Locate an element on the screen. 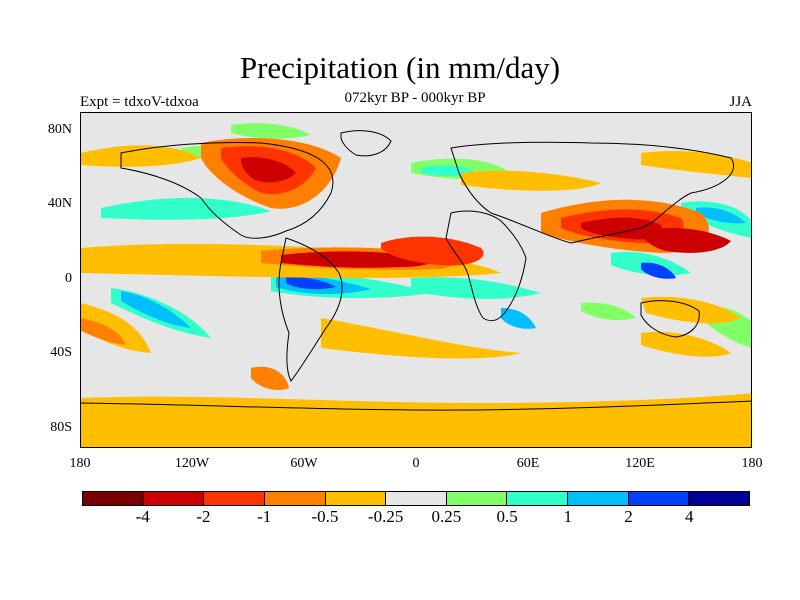 The width and height of the screenshot is (800, 600). lon-label-60w: 60W is located at coordinates (304, 463).